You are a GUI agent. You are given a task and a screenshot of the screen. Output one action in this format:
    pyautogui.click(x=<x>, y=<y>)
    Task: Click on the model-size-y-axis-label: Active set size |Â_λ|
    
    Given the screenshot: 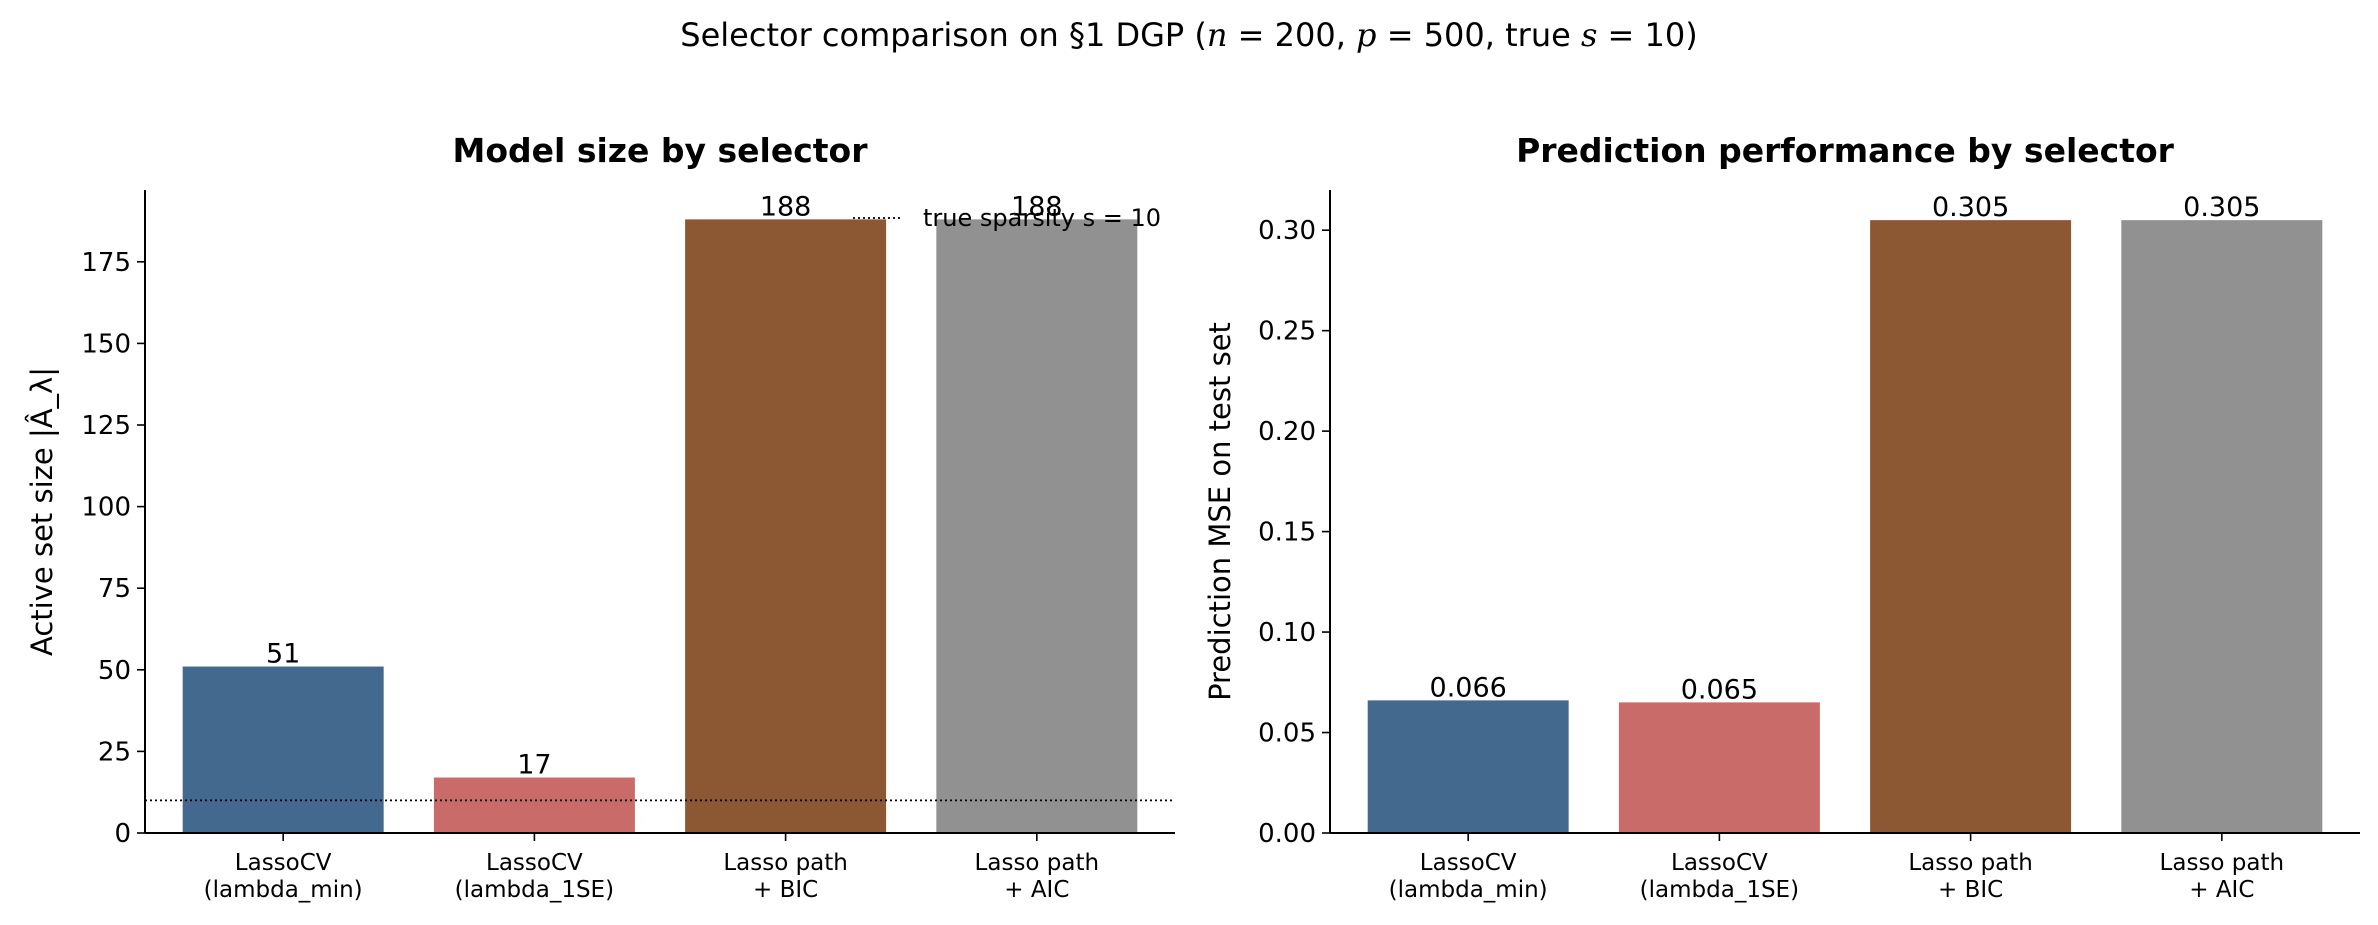 What is the action you would take?
    pyautogui.click(x=42, y=511)
    